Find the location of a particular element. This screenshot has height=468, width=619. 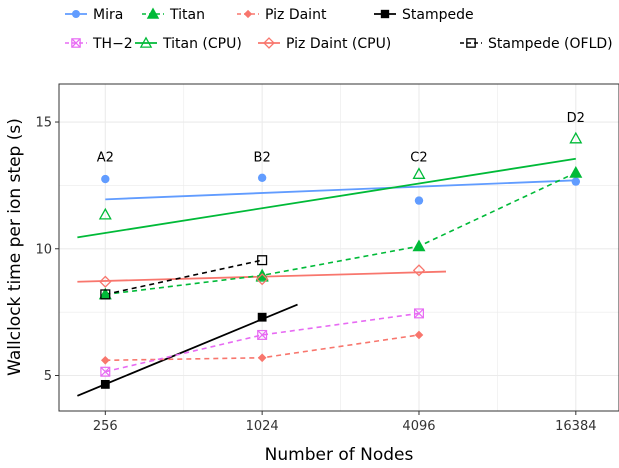

stampede_ofld-point is located at coordinates (262, 260).